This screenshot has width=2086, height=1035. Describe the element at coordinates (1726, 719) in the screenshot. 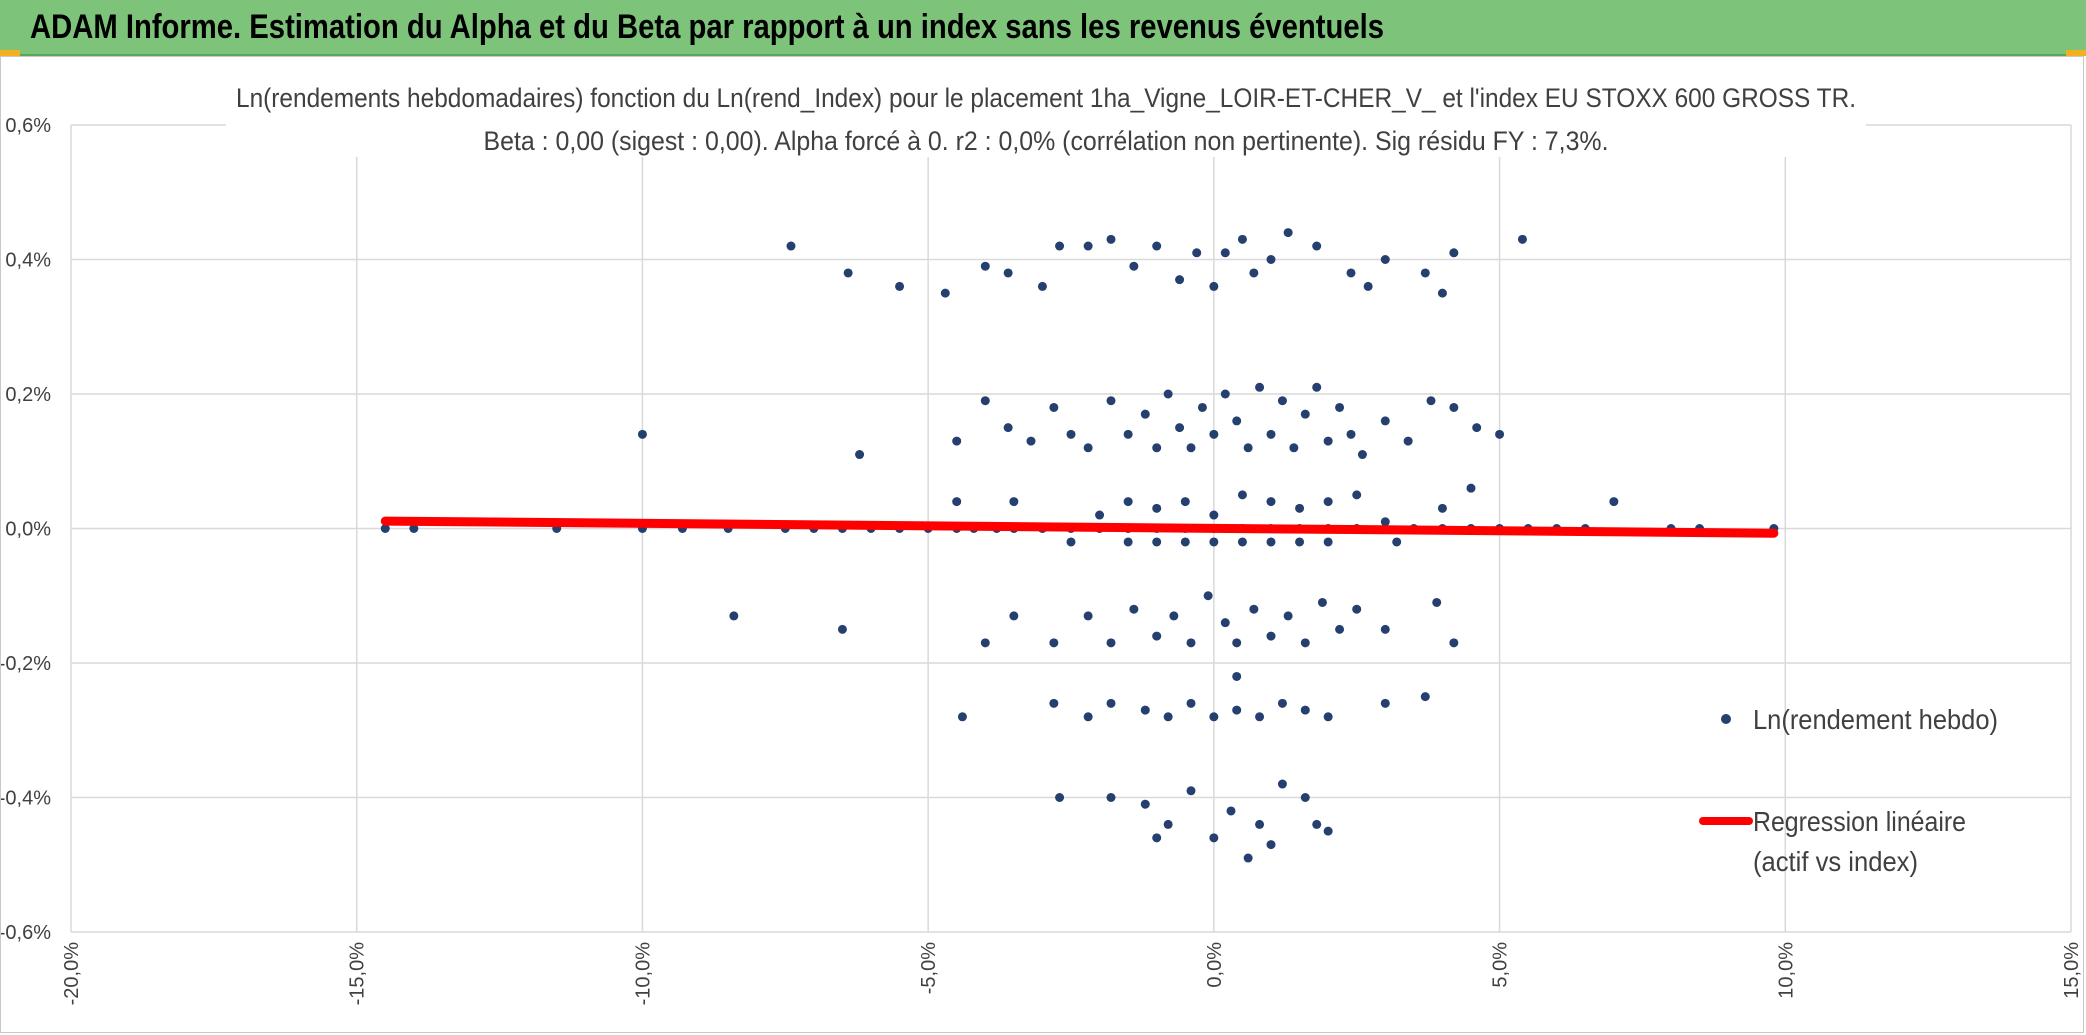

I see `legend-marker-points` at that location.